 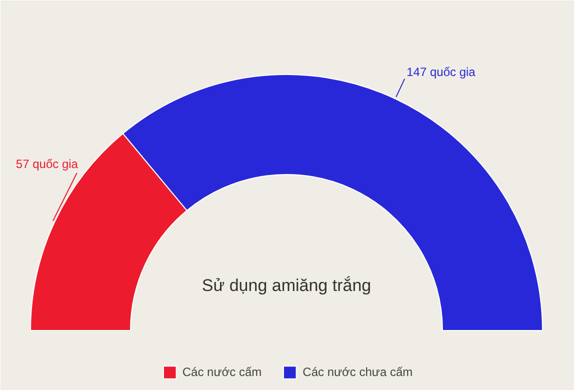 I want to click on data-label: 57 quốc gia, so click(x=47, y=163).